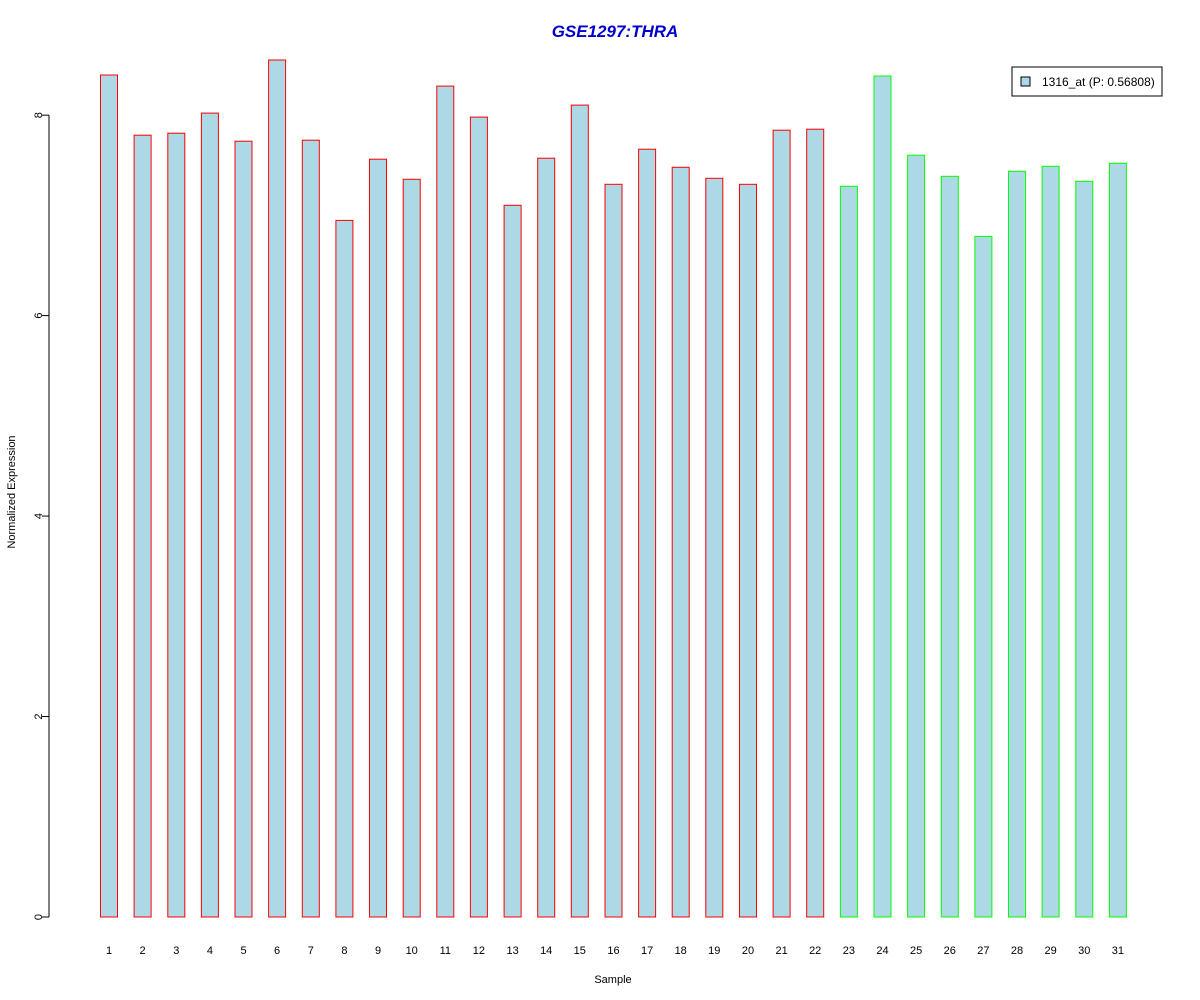 The height and width of the screenshot is (1000, 1200). Describe the element at coordinates (12, 491) in the screenshot. I see `y-axis-label: Normalized Expression` at that location.